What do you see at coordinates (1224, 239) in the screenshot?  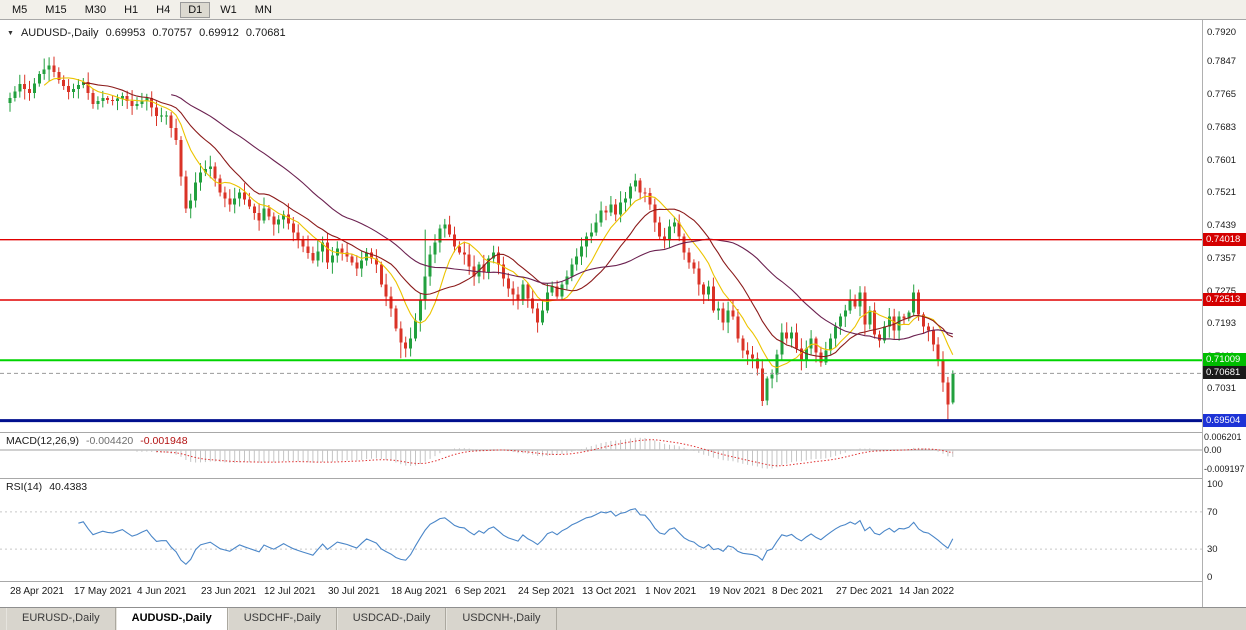 I see `level-price-badge: 0.74018` at bounding box center [1224, 239].